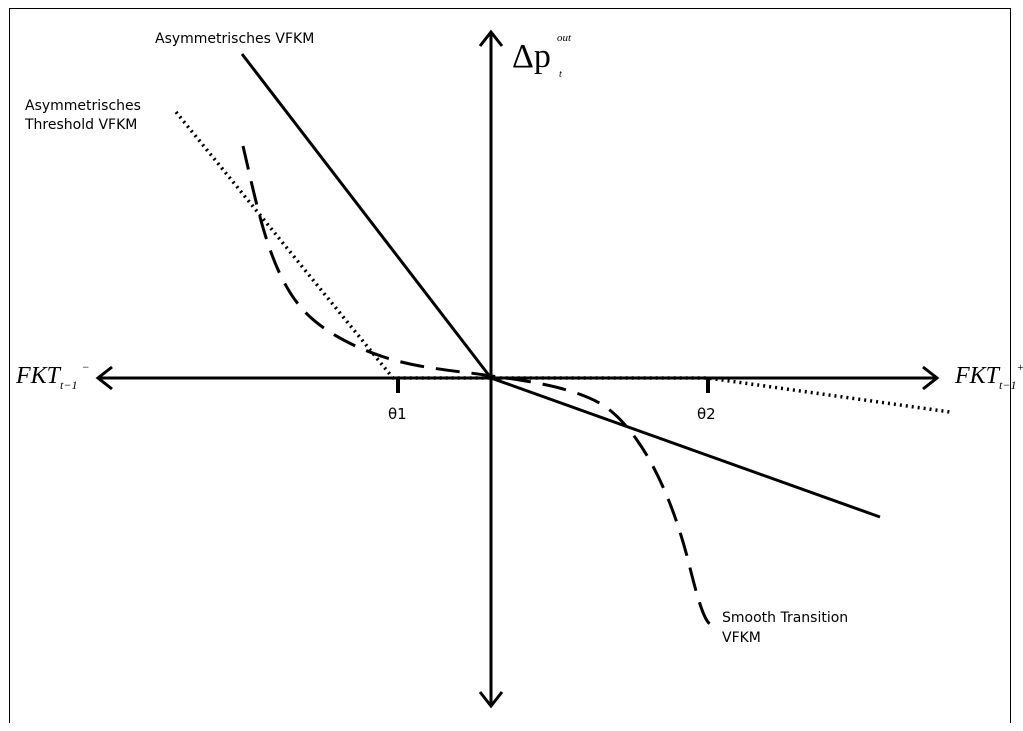  I want to click on y-axis-bottom-arrow, so click(491, 700).